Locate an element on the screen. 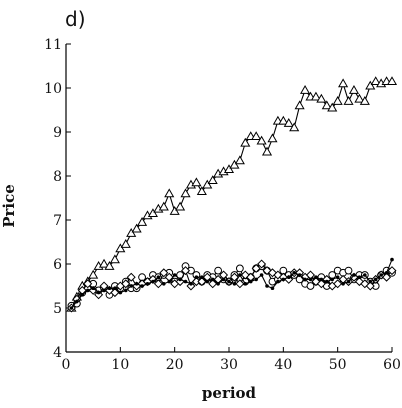 The height and width of the screenshot is (408, 402). y-tick-label: 7 is located at coordinates (57, 221).